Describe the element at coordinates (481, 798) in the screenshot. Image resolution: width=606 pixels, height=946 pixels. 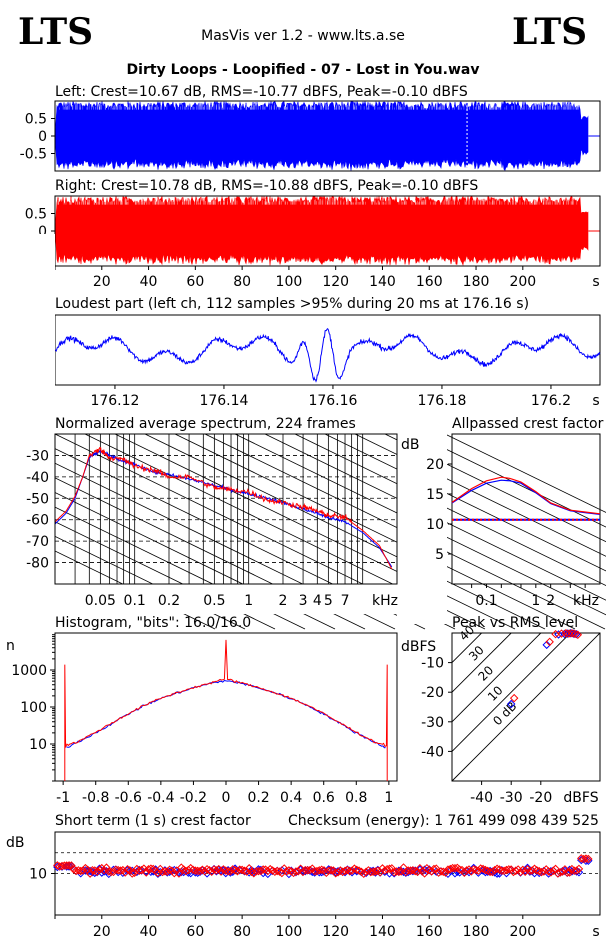
I see `x-tick-label: -40` at that location.